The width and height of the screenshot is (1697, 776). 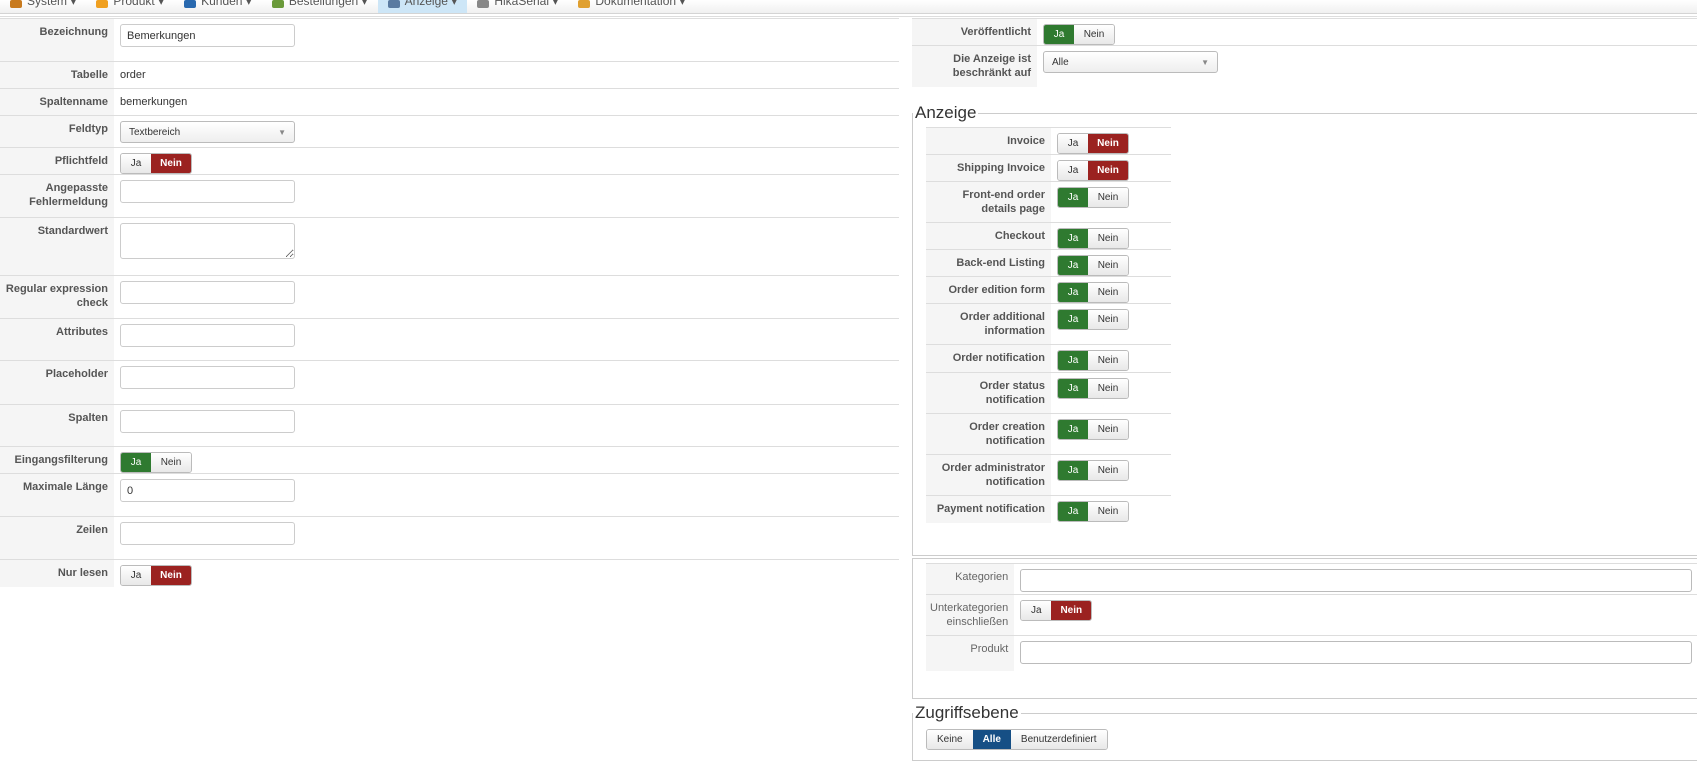 What do you see at coordinates (1356, 652) in the screenshot?
I see `produkt-input` at bounding box center [1356, 652].